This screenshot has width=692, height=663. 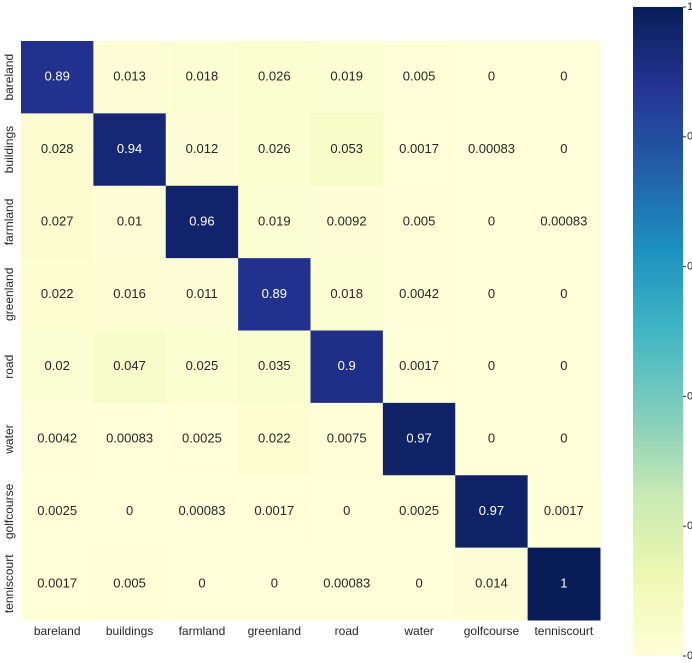 What do you see at coordinates (689, 7) in the screenshot?
I see `colorbar-tick-label: 1.0` at bounding box center [689, 7].